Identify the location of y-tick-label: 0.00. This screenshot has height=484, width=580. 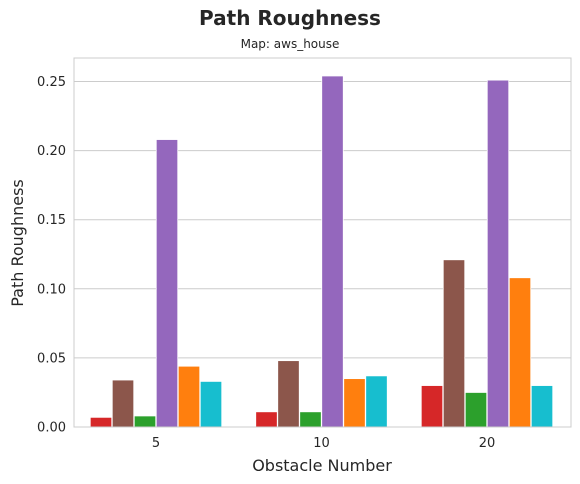
(51, 428).